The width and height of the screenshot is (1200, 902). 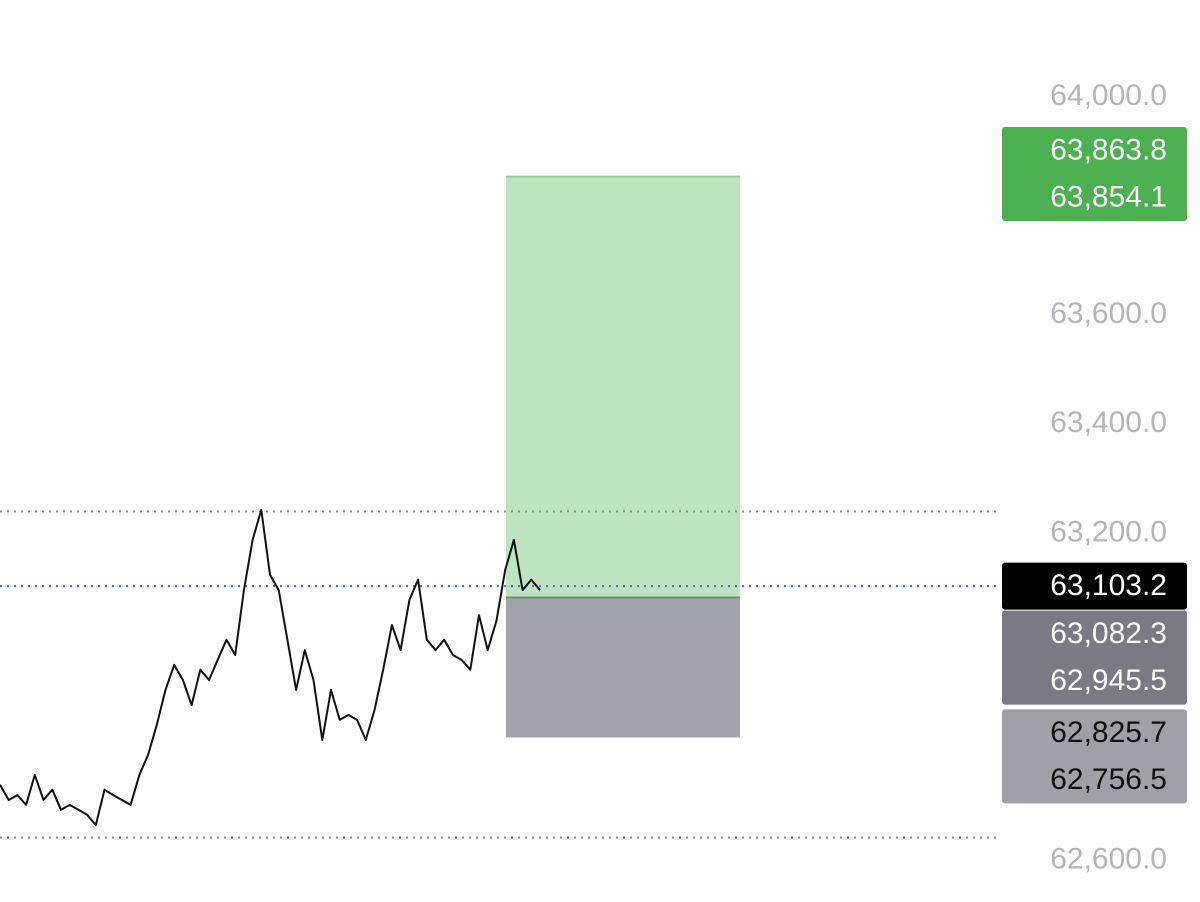 I want to click on y-tick-label: 64,200.0, so click(x=1108, y=1).